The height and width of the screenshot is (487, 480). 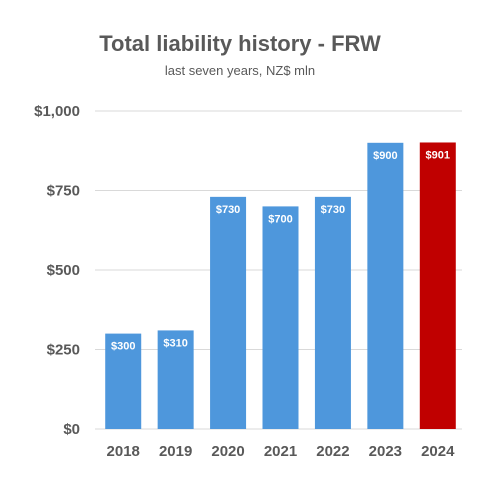 I want to click on data-label: $700, so click(x=280, y=219).